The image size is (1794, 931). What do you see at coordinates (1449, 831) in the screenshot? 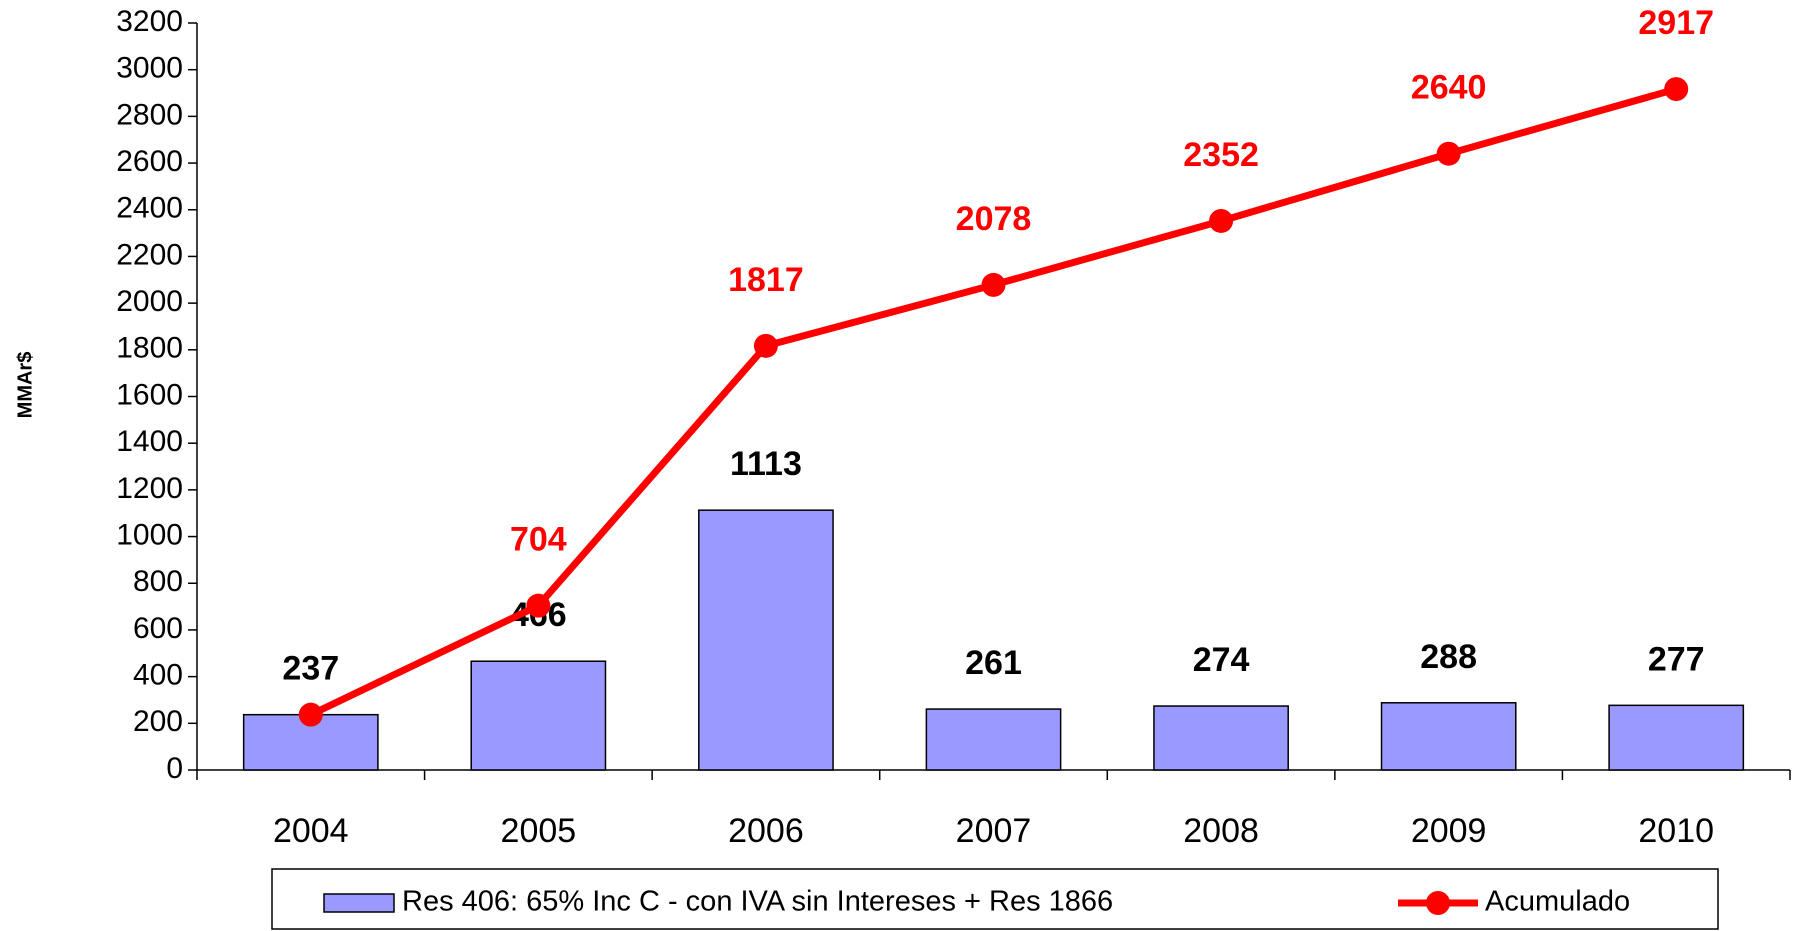
I see `x-tick-label: 2009` at bounding box center [1449, 831].